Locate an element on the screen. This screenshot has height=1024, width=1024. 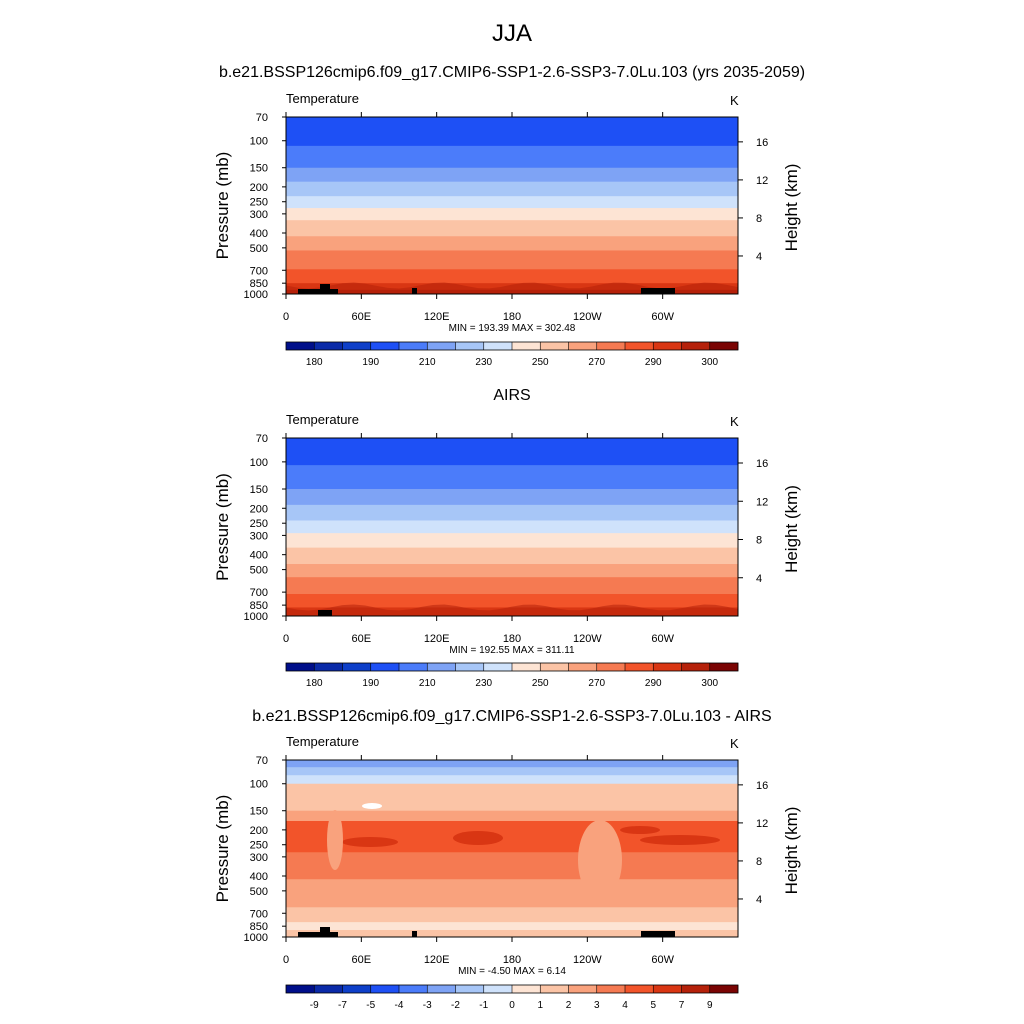
chart-2-colorbar-label: 4 is located at coordinates (625, 1005).